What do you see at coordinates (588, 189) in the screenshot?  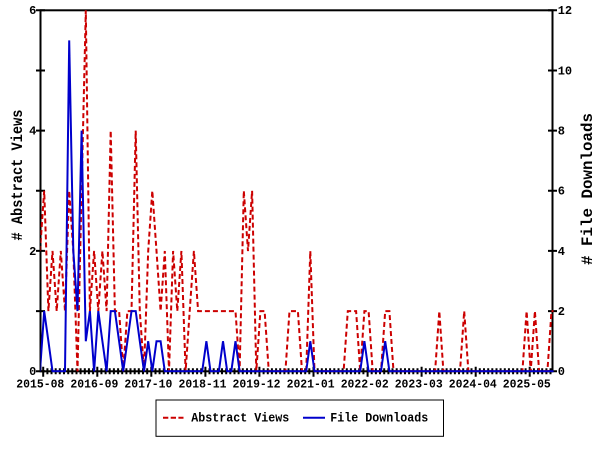 I see `svg-text: # File Downloads` at bounding box center [588, 189].